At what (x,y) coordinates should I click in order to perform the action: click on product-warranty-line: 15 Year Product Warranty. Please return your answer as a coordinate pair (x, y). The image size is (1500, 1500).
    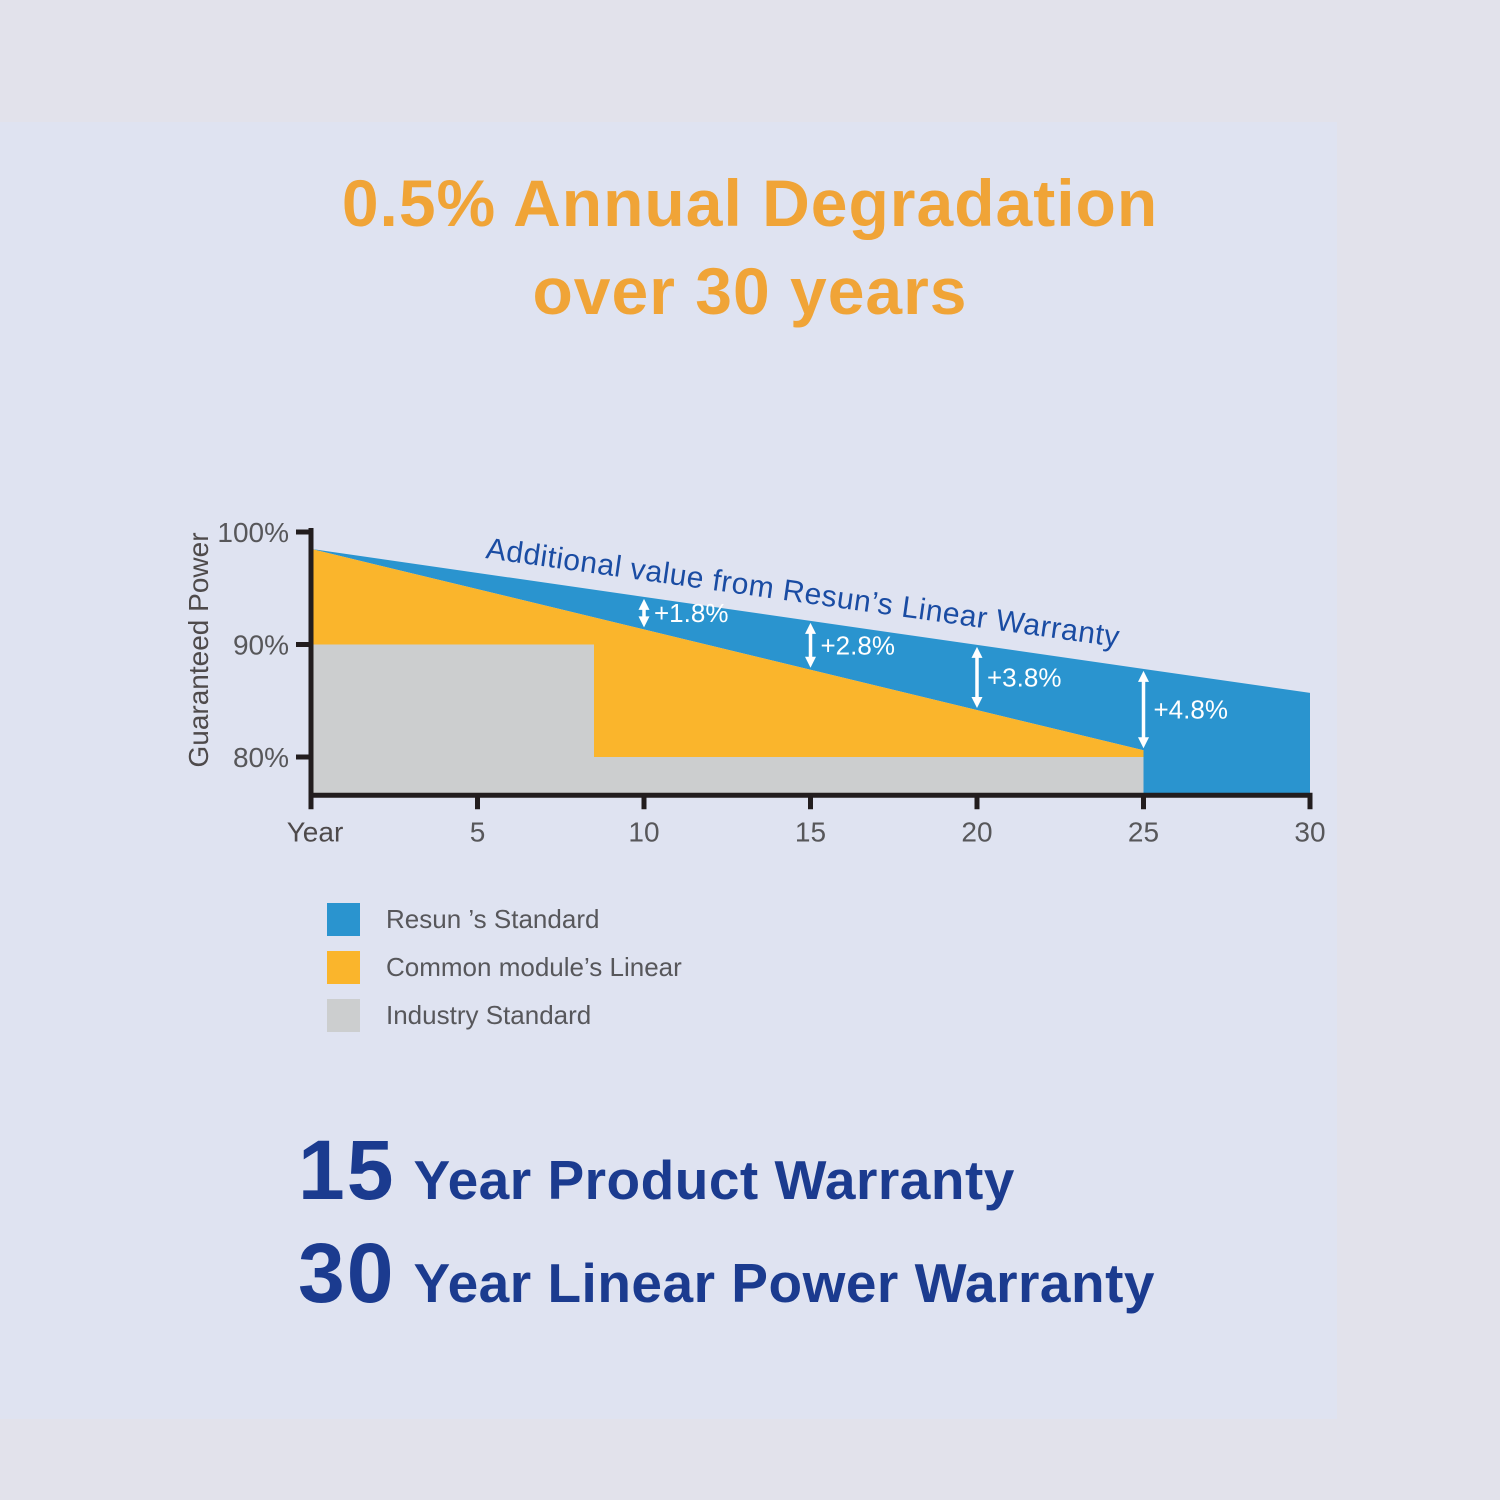
    Looking at the image, I should click on (656, 1170).